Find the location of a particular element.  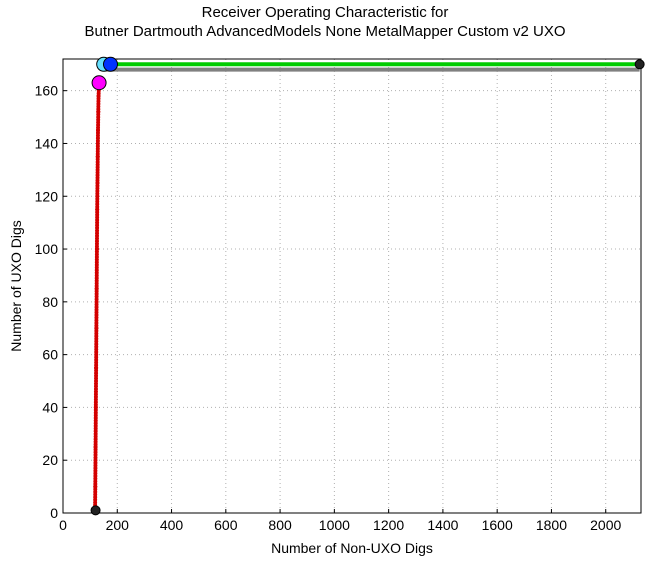

x-tick-label: 200 is located at coordinates (118, 525).